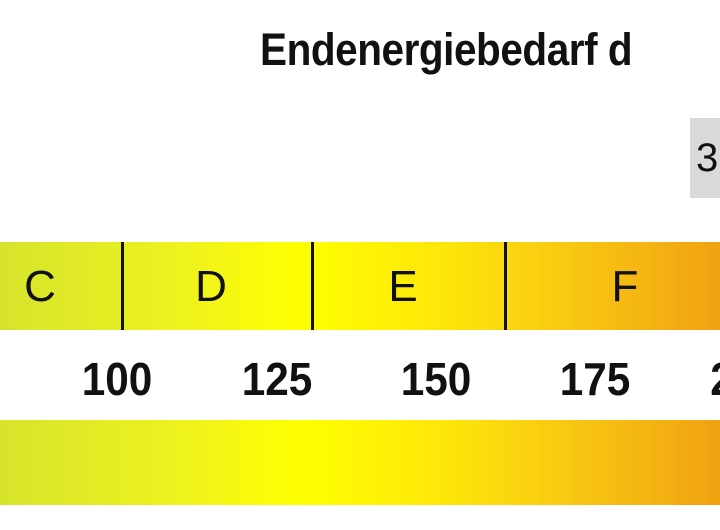 The image size is (720, 530). I want to click on value-marker-box: 3, so click(705, 158).